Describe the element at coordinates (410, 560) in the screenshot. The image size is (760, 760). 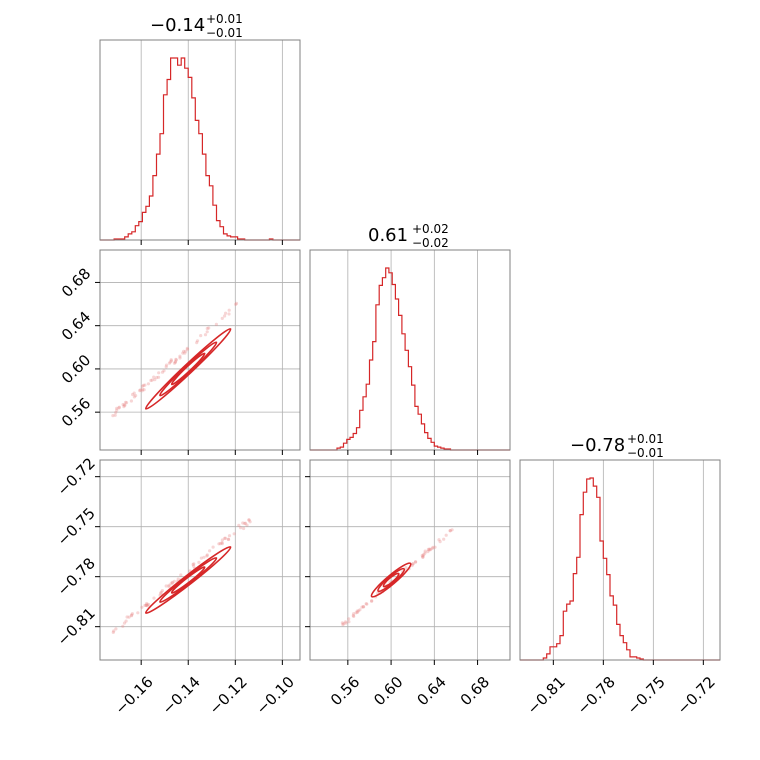
I see `joint-panel-p1-p2-frame` at that location.